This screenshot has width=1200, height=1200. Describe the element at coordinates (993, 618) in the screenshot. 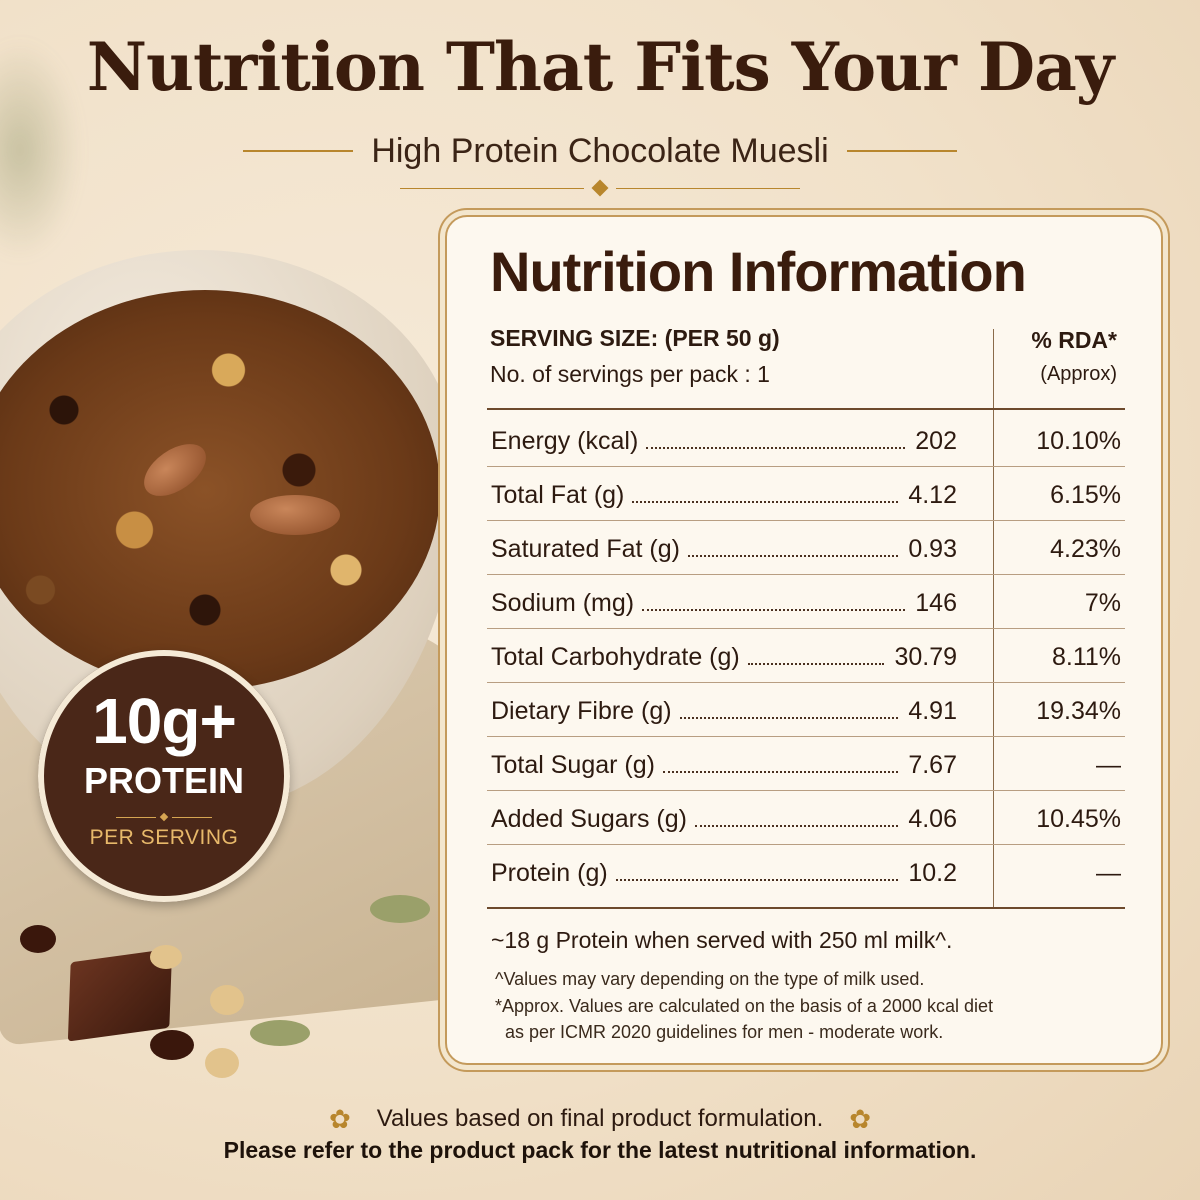

I see `column-divider` at that location.